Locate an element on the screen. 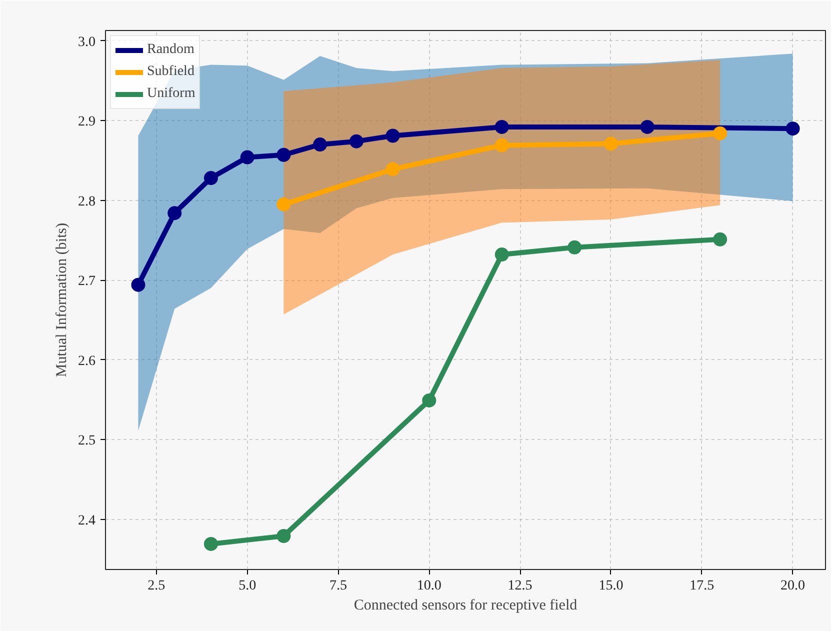 This screenshot has width=831, height=631. x-tick-label: 12.5 is located at coordinates (520, 586).